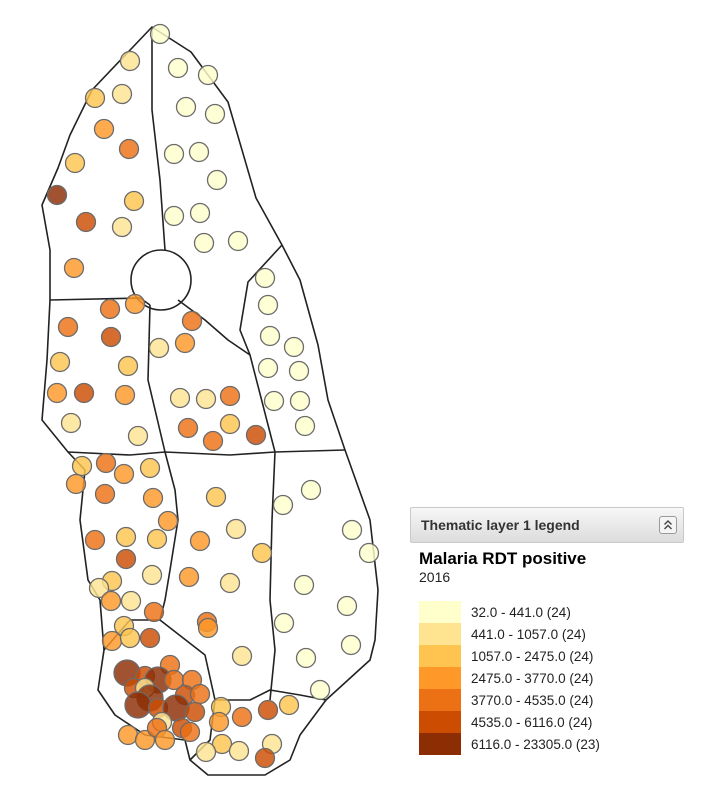 The width and height of the screenshot is (706, 794). I want to click on collapse-button, so click(668, 525).